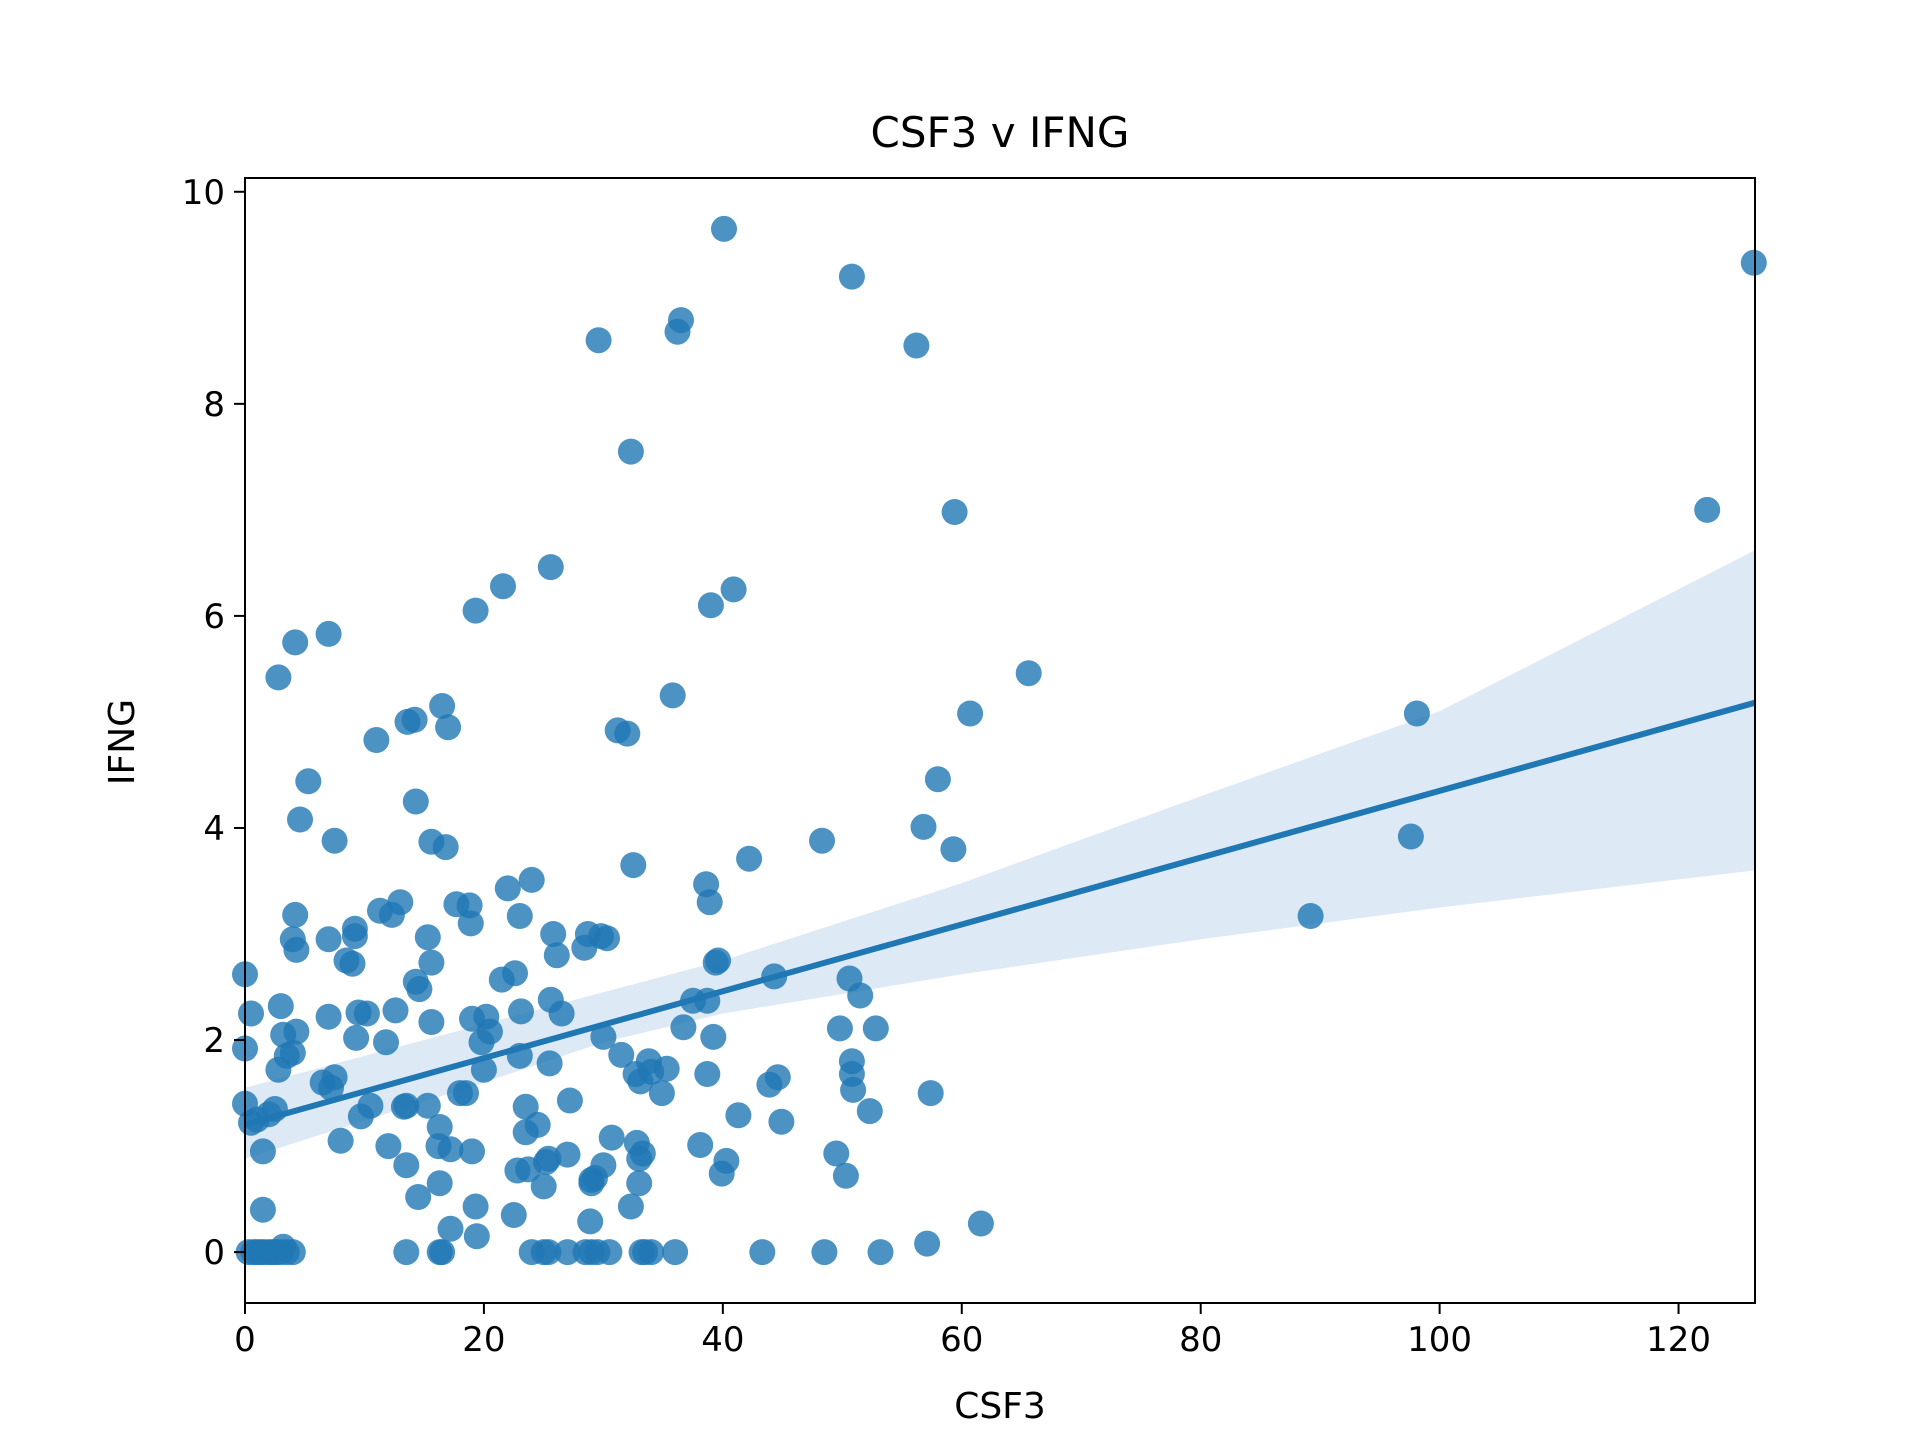 The width and height of the screenshot is (1920, 1440). What do you see at coordinates (214, 1041) in the screenshot?
I see `y-tick-label: 2` at bounding box center [214, 1041].